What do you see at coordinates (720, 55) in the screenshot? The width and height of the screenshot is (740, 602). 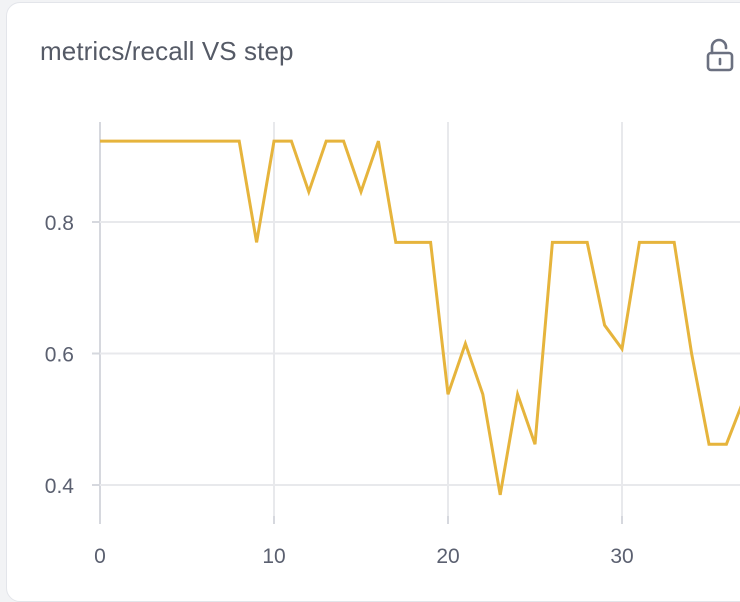 I see `unlock-icon` at bounding box center [720, 55].